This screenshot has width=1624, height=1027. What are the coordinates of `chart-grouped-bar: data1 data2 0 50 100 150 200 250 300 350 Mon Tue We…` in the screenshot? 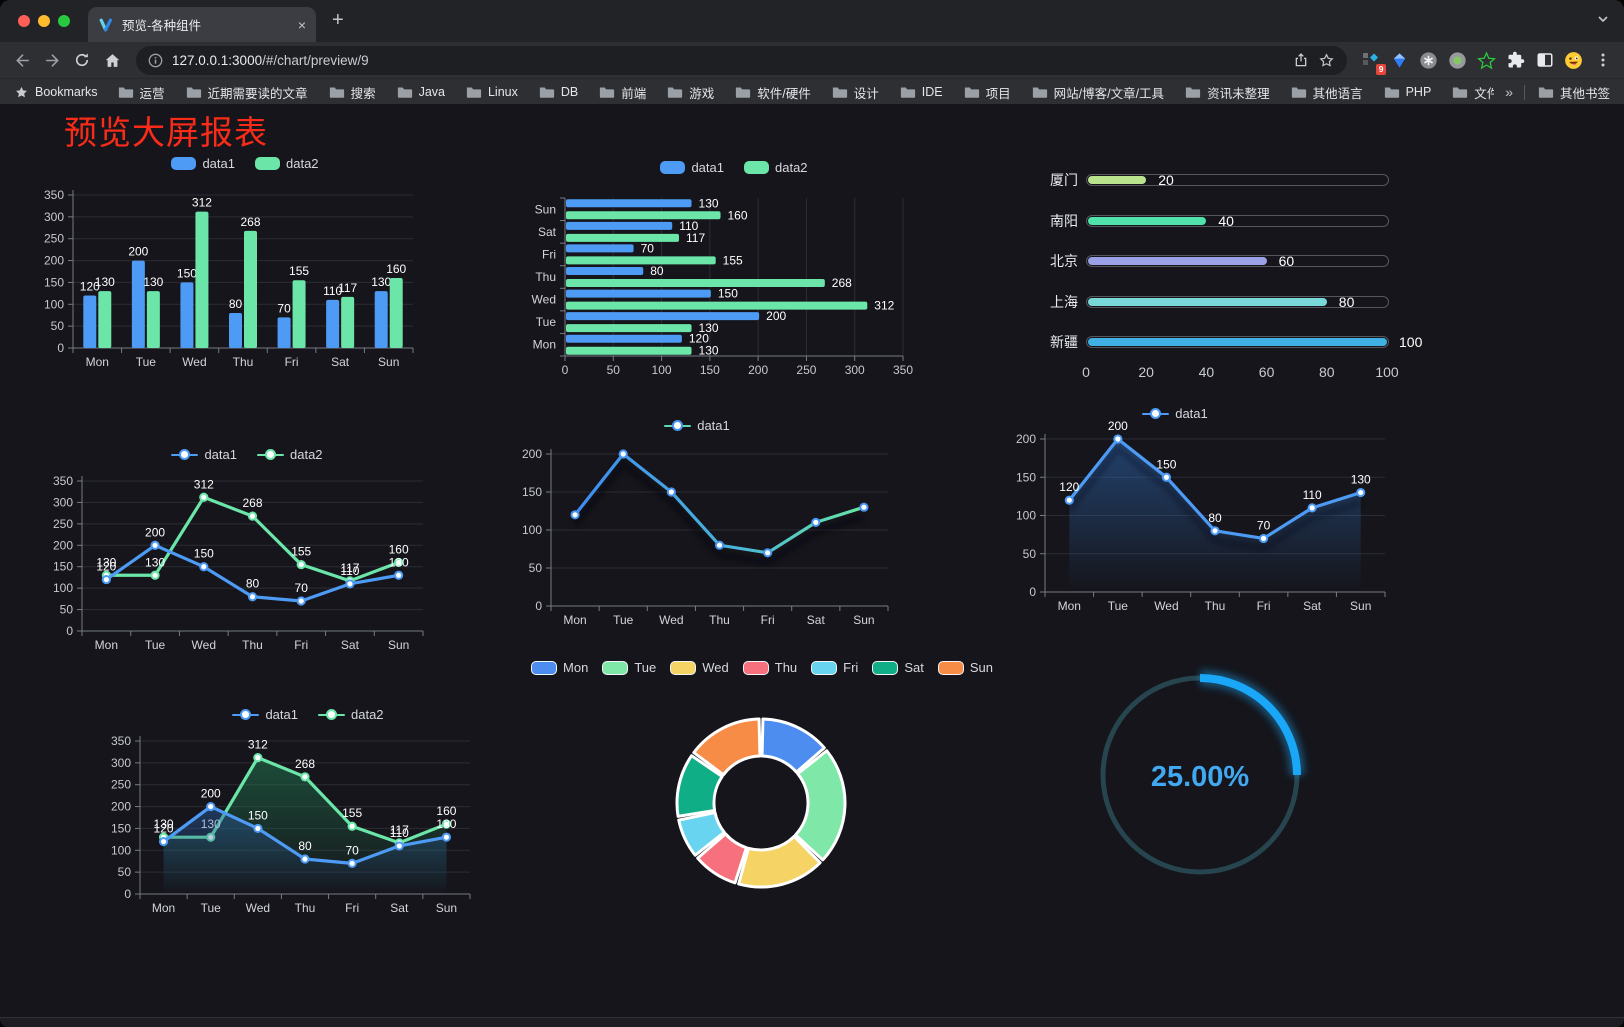 It's located at (230, 262).